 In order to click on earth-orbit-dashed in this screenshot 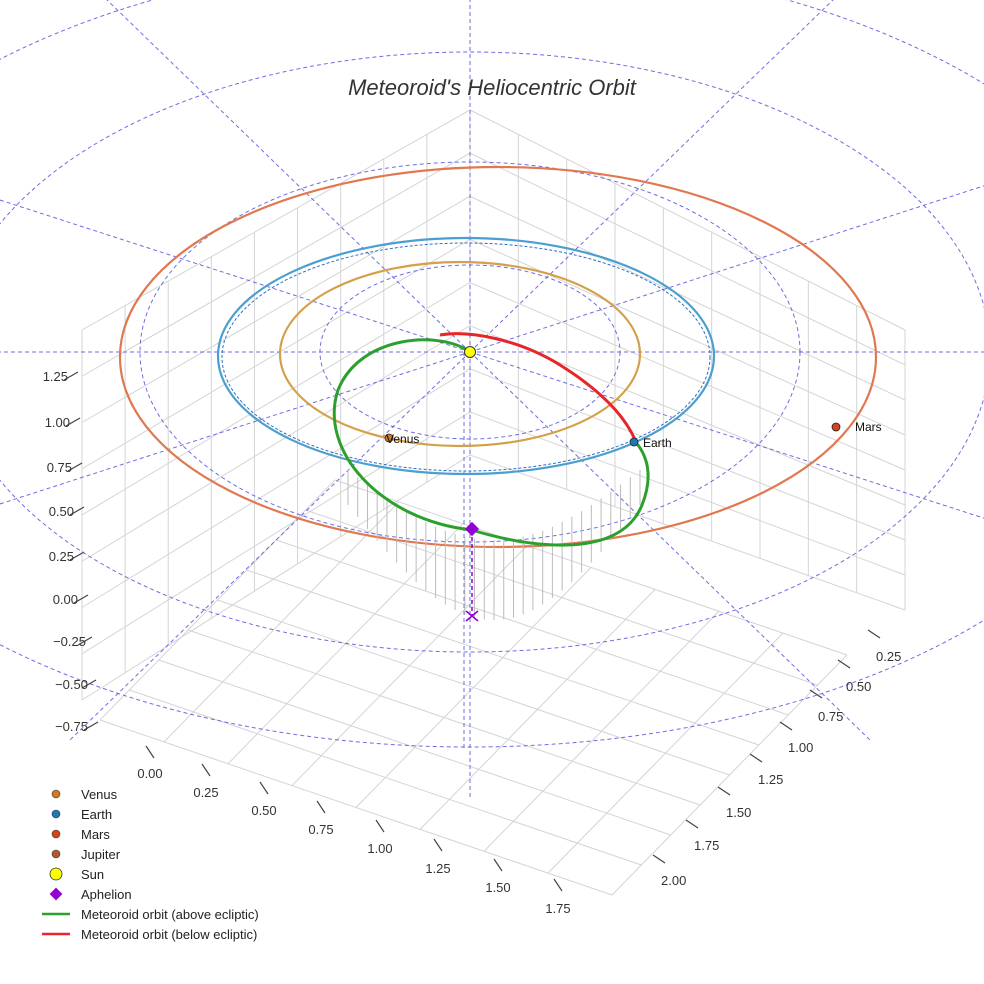, I will do `click(466, 357)`.